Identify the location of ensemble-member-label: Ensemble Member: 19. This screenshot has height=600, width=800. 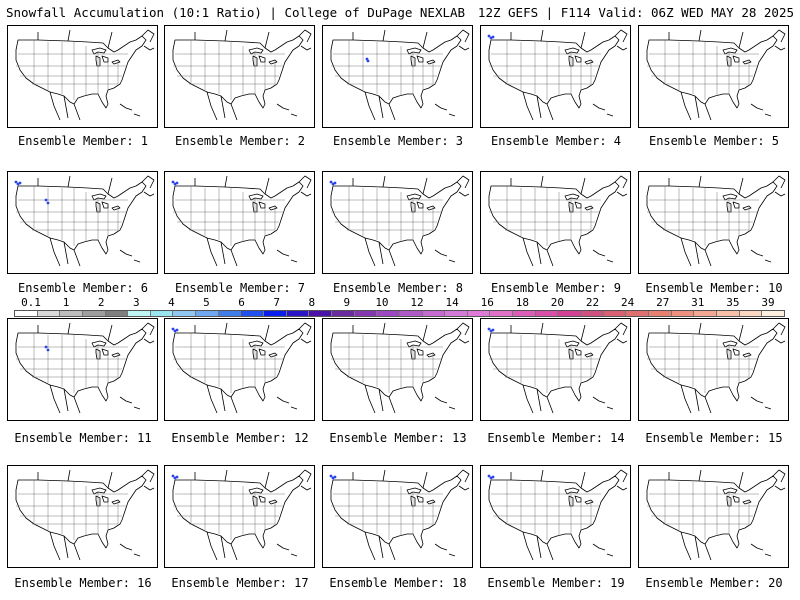
(556, 583).